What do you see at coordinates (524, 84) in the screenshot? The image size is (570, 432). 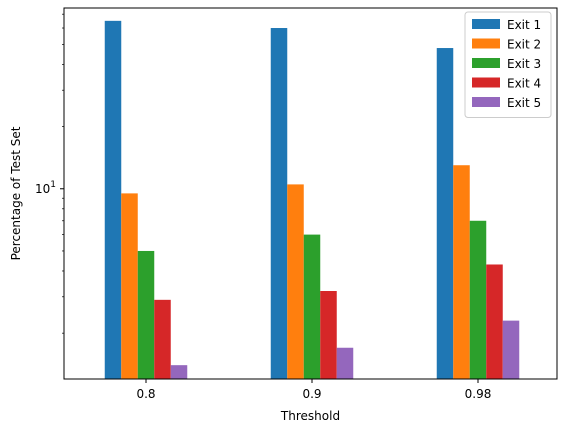 I see `legend-label: Exit 4` at bounding box center [524, 84].